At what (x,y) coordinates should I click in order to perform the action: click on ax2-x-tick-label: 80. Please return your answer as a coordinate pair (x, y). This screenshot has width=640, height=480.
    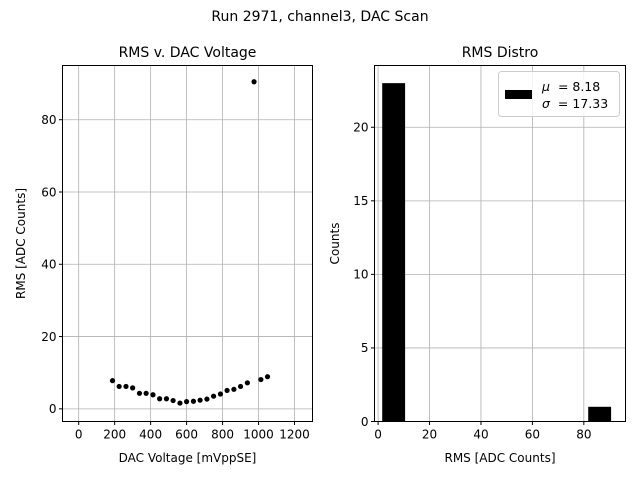
    Looking at the image, I should click on (583, 435).